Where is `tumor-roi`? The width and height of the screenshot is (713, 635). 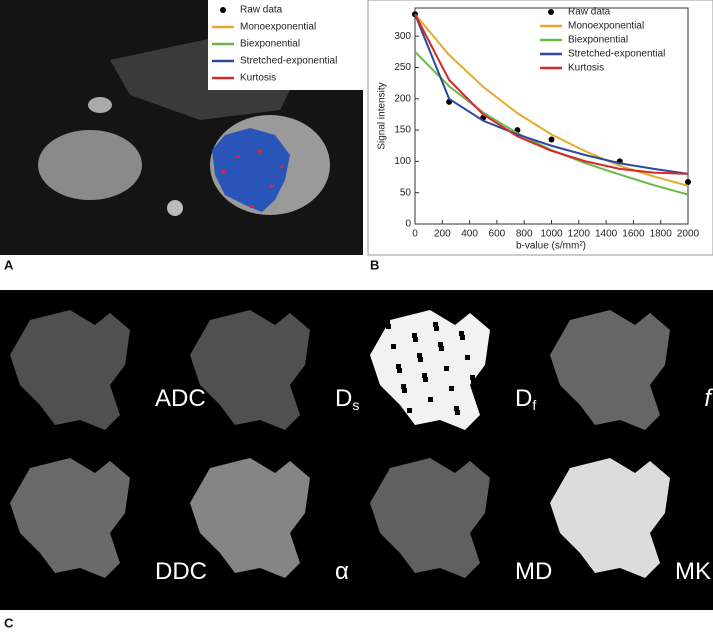 tumor-roi is located at coordinates (251, 170).